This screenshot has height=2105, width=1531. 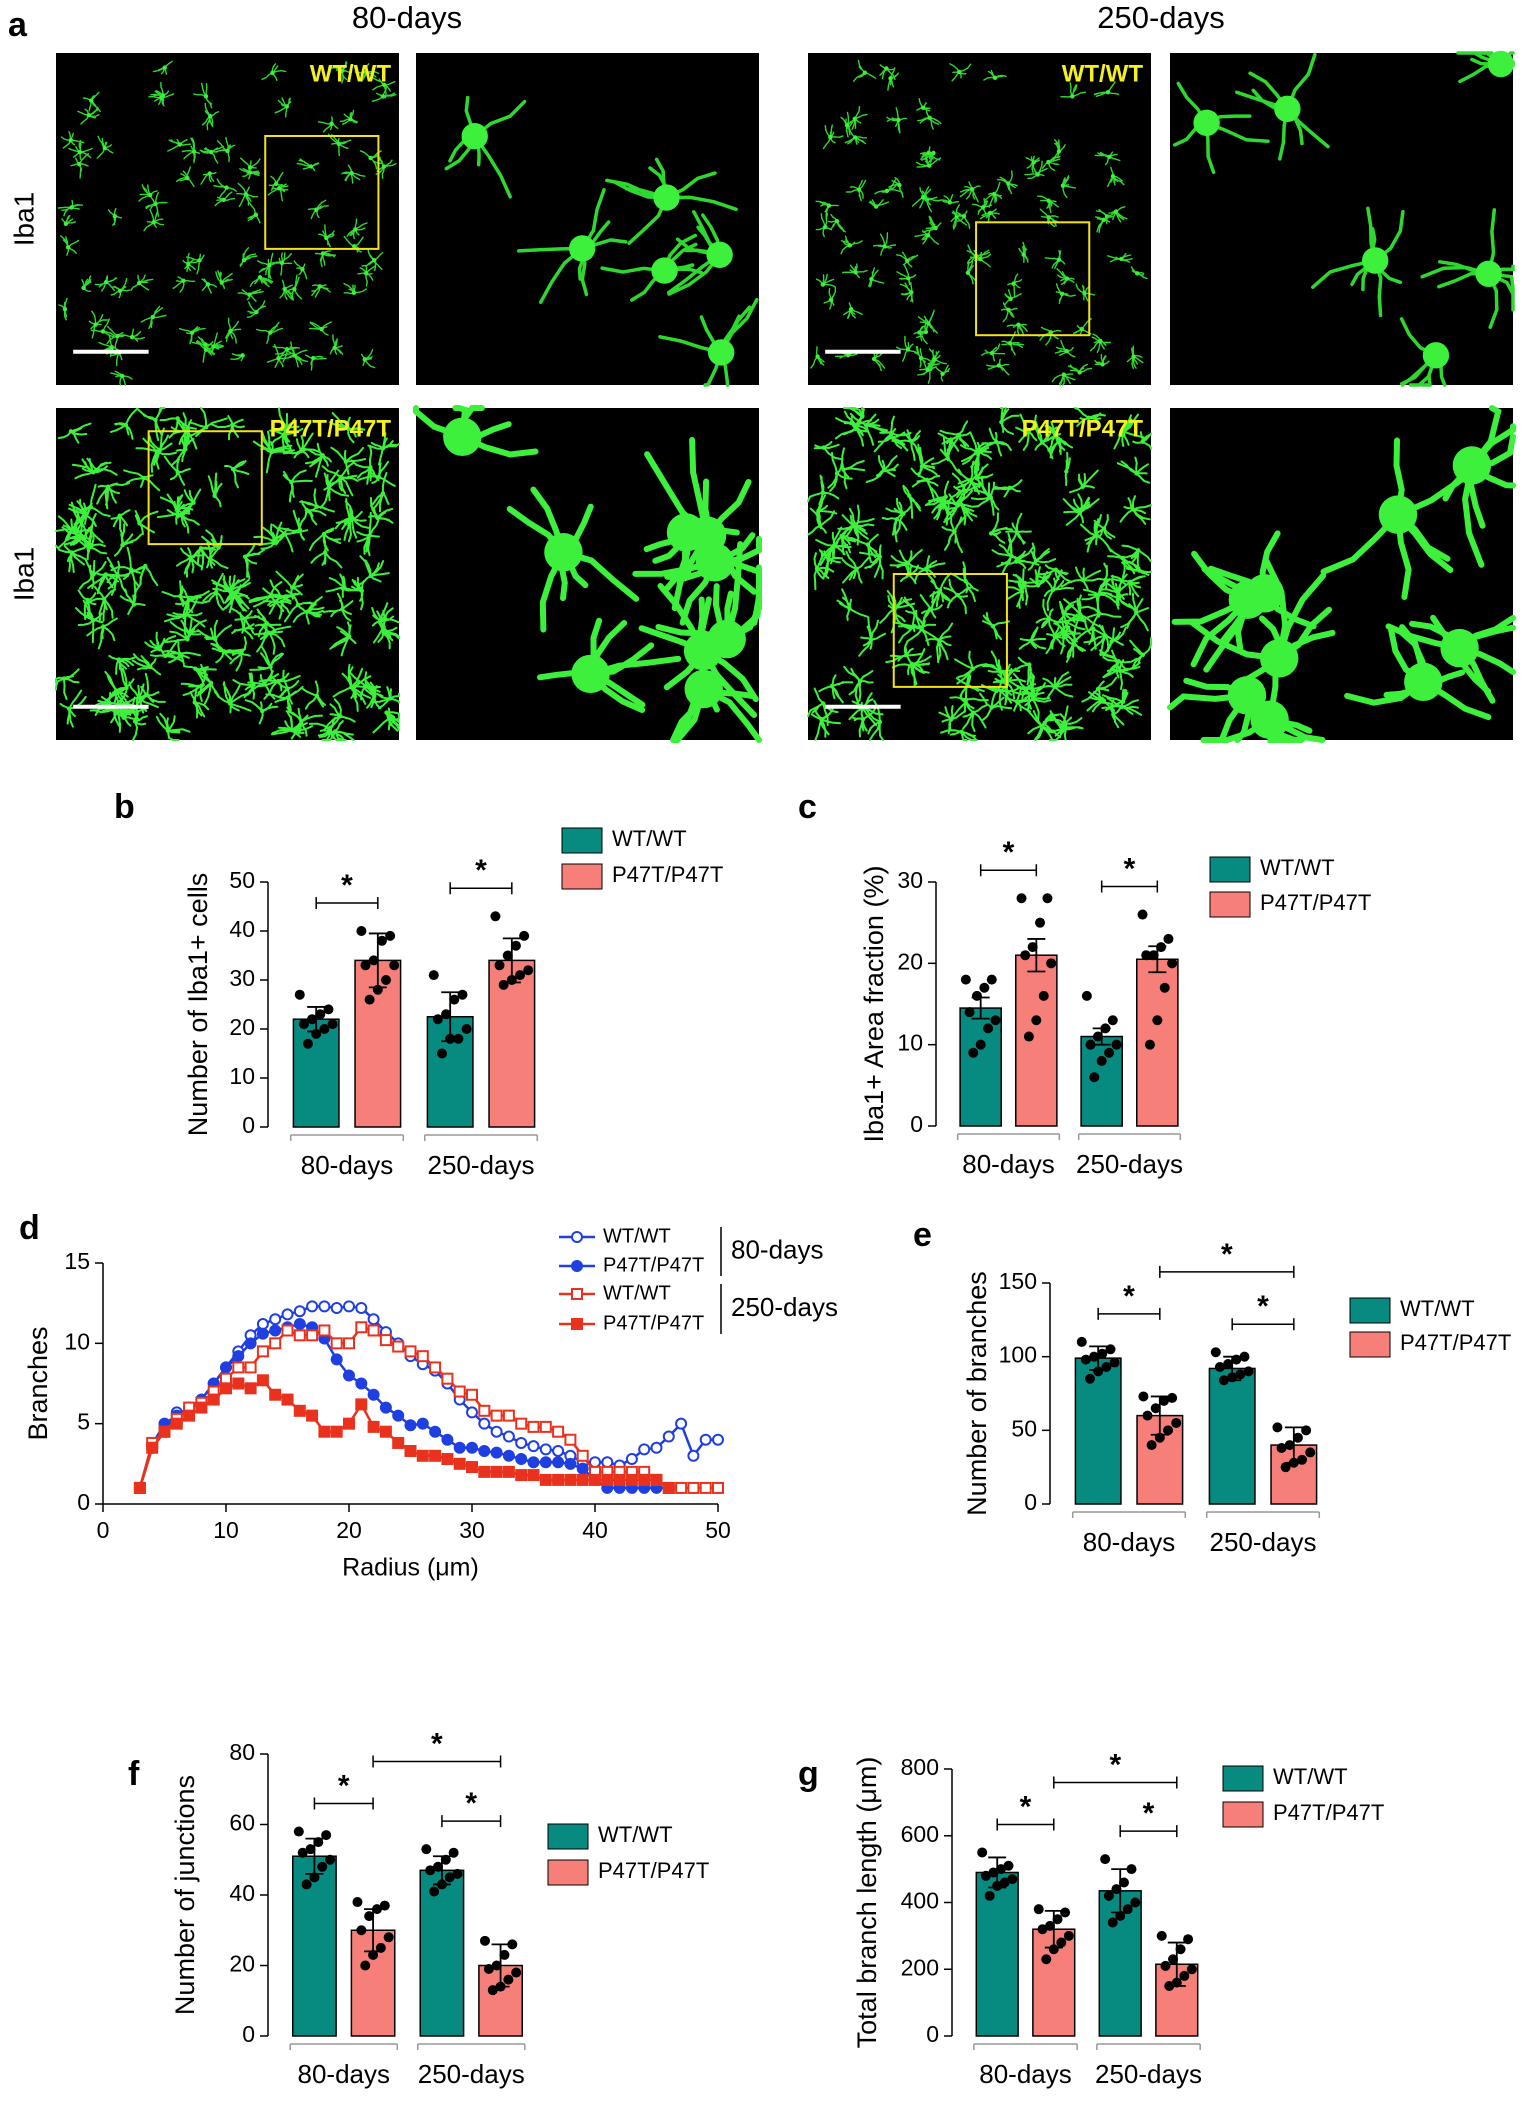 What do you see at coordinates (347, 903) in the screenshot?
I see `significance-bracket` at bounding box center [347, 903].